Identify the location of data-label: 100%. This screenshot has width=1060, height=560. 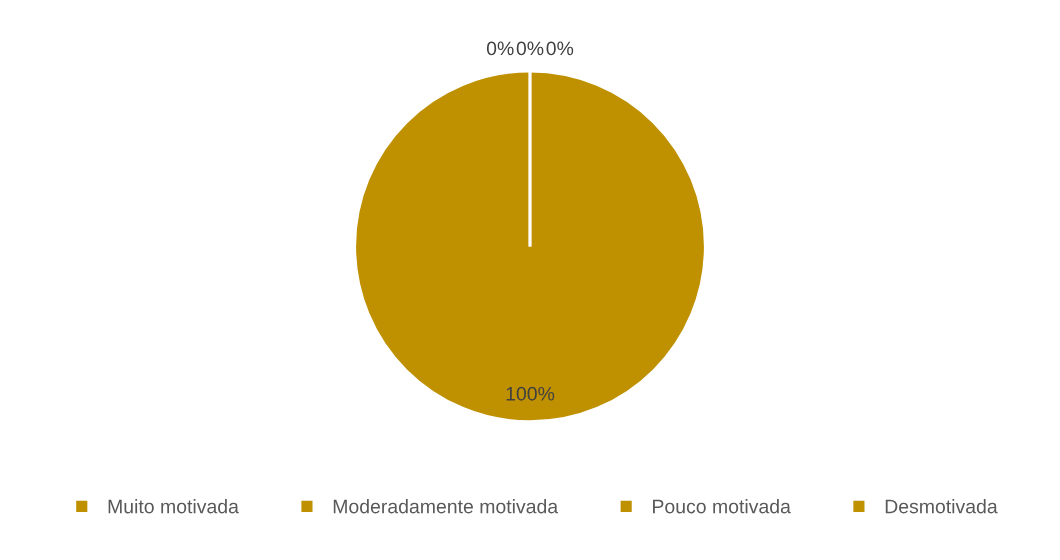
(530, 393).